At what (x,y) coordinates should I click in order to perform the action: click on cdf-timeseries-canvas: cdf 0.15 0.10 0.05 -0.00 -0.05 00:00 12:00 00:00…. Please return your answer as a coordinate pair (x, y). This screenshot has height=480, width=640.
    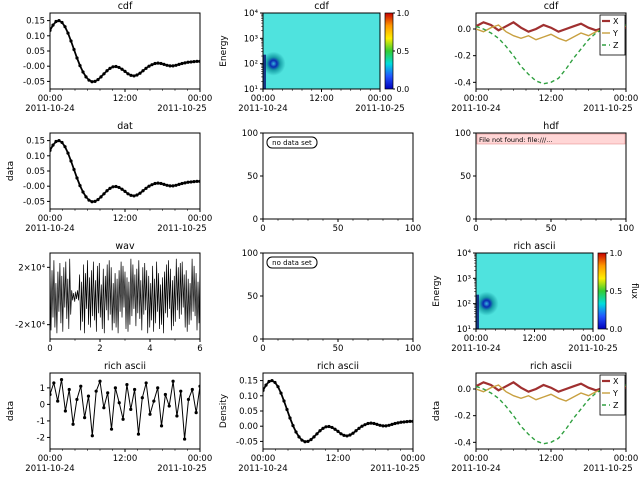
    Looking at the image, I should click on (106, 60).